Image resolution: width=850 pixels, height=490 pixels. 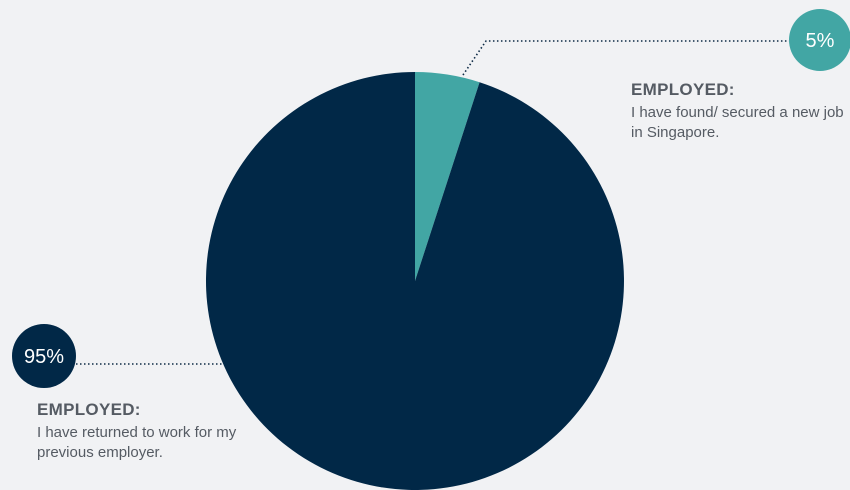 I want to click on percent-badge-returned-previous-employer: 95%, so click(x=44, y=356).